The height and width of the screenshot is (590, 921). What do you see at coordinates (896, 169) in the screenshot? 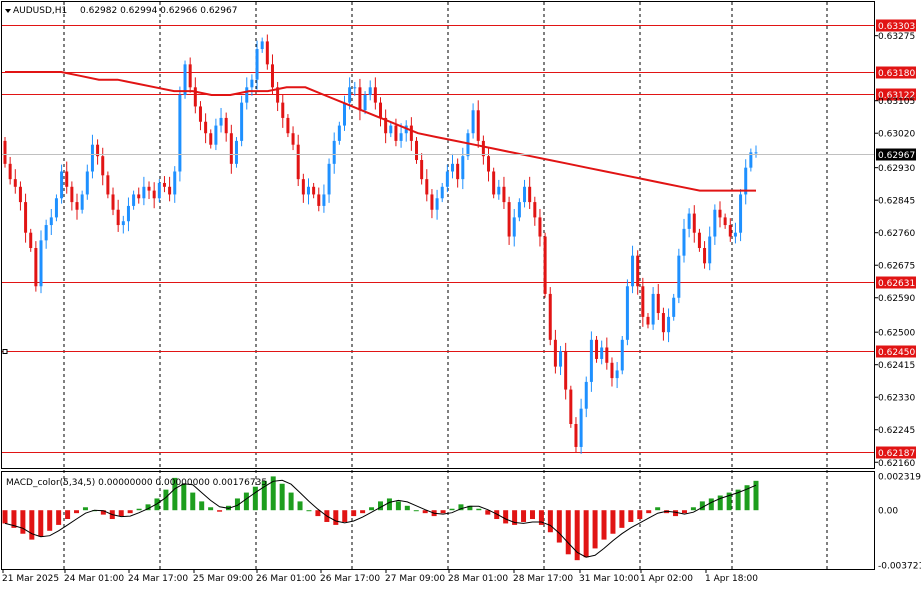
I see `price-tick-label: 0.62930` at bounding box center [896, 169].